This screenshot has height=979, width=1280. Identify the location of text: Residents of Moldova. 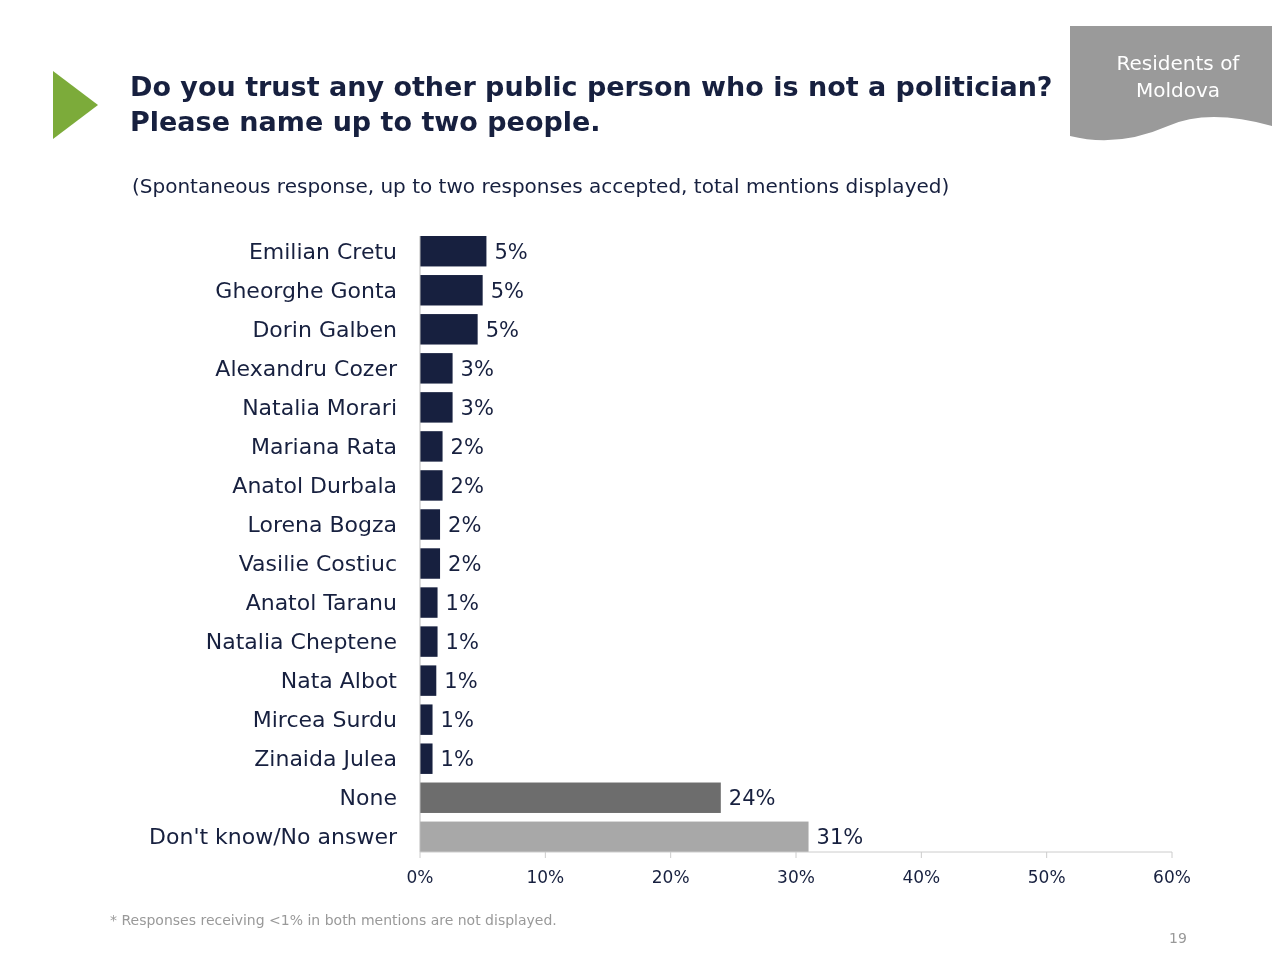
(1178, 76).